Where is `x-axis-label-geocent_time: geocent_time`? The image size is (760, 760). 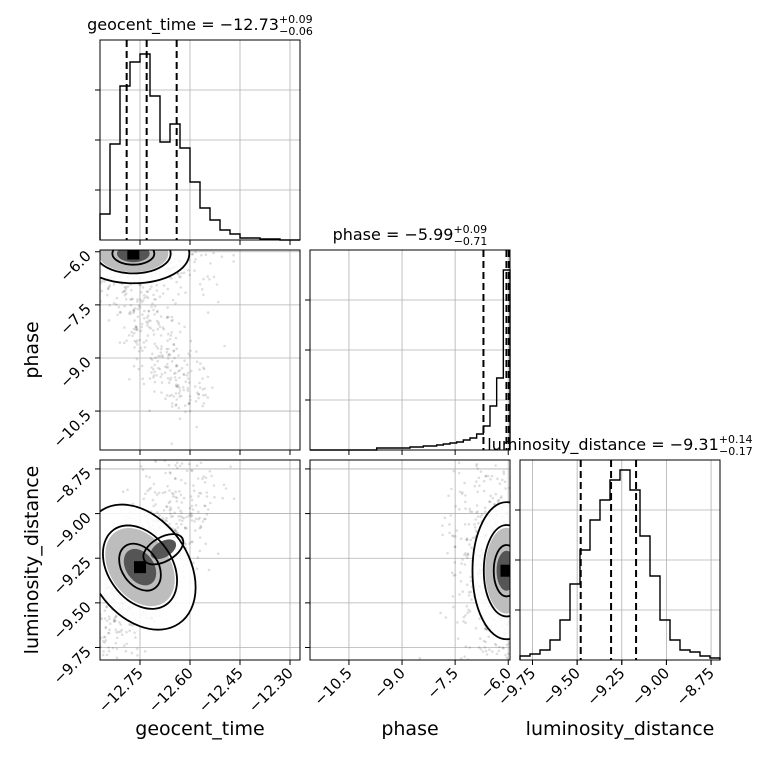 x-axis-label-geocent_time: geocent_time is located at coordinates (199, 729).